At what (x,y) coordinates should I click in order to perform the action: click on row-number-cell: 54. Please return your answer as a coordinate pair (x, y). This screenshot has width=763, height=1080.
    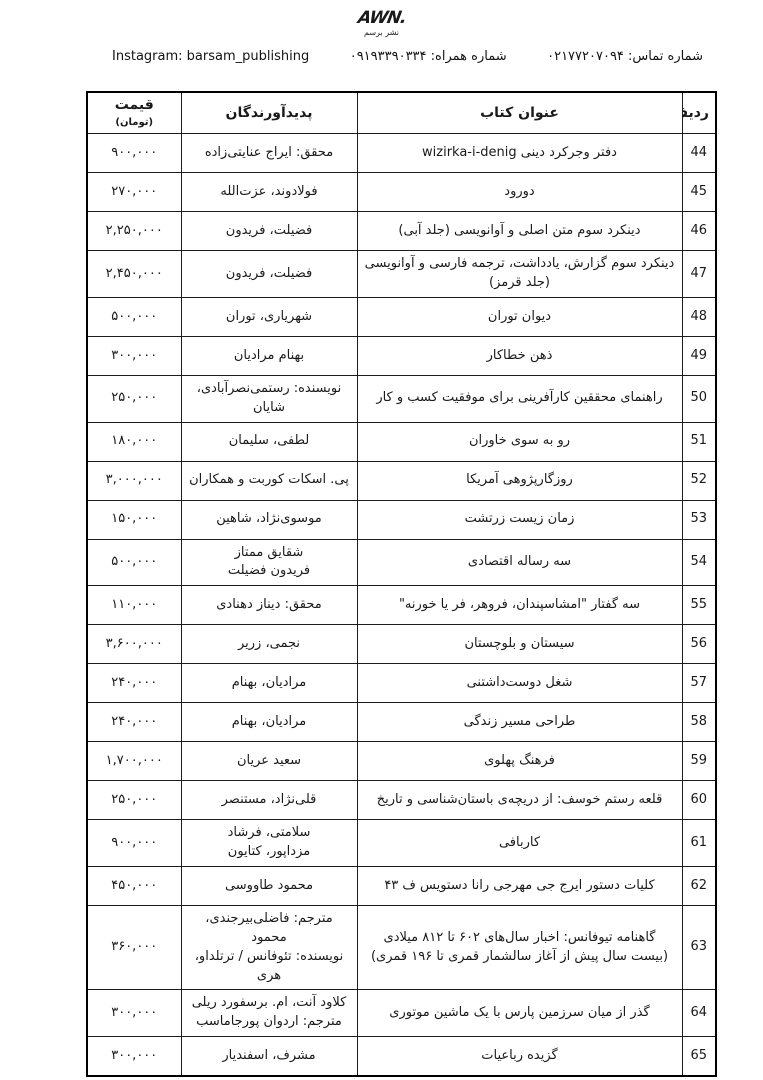
    Looking at the image, I should click on (699, 562).